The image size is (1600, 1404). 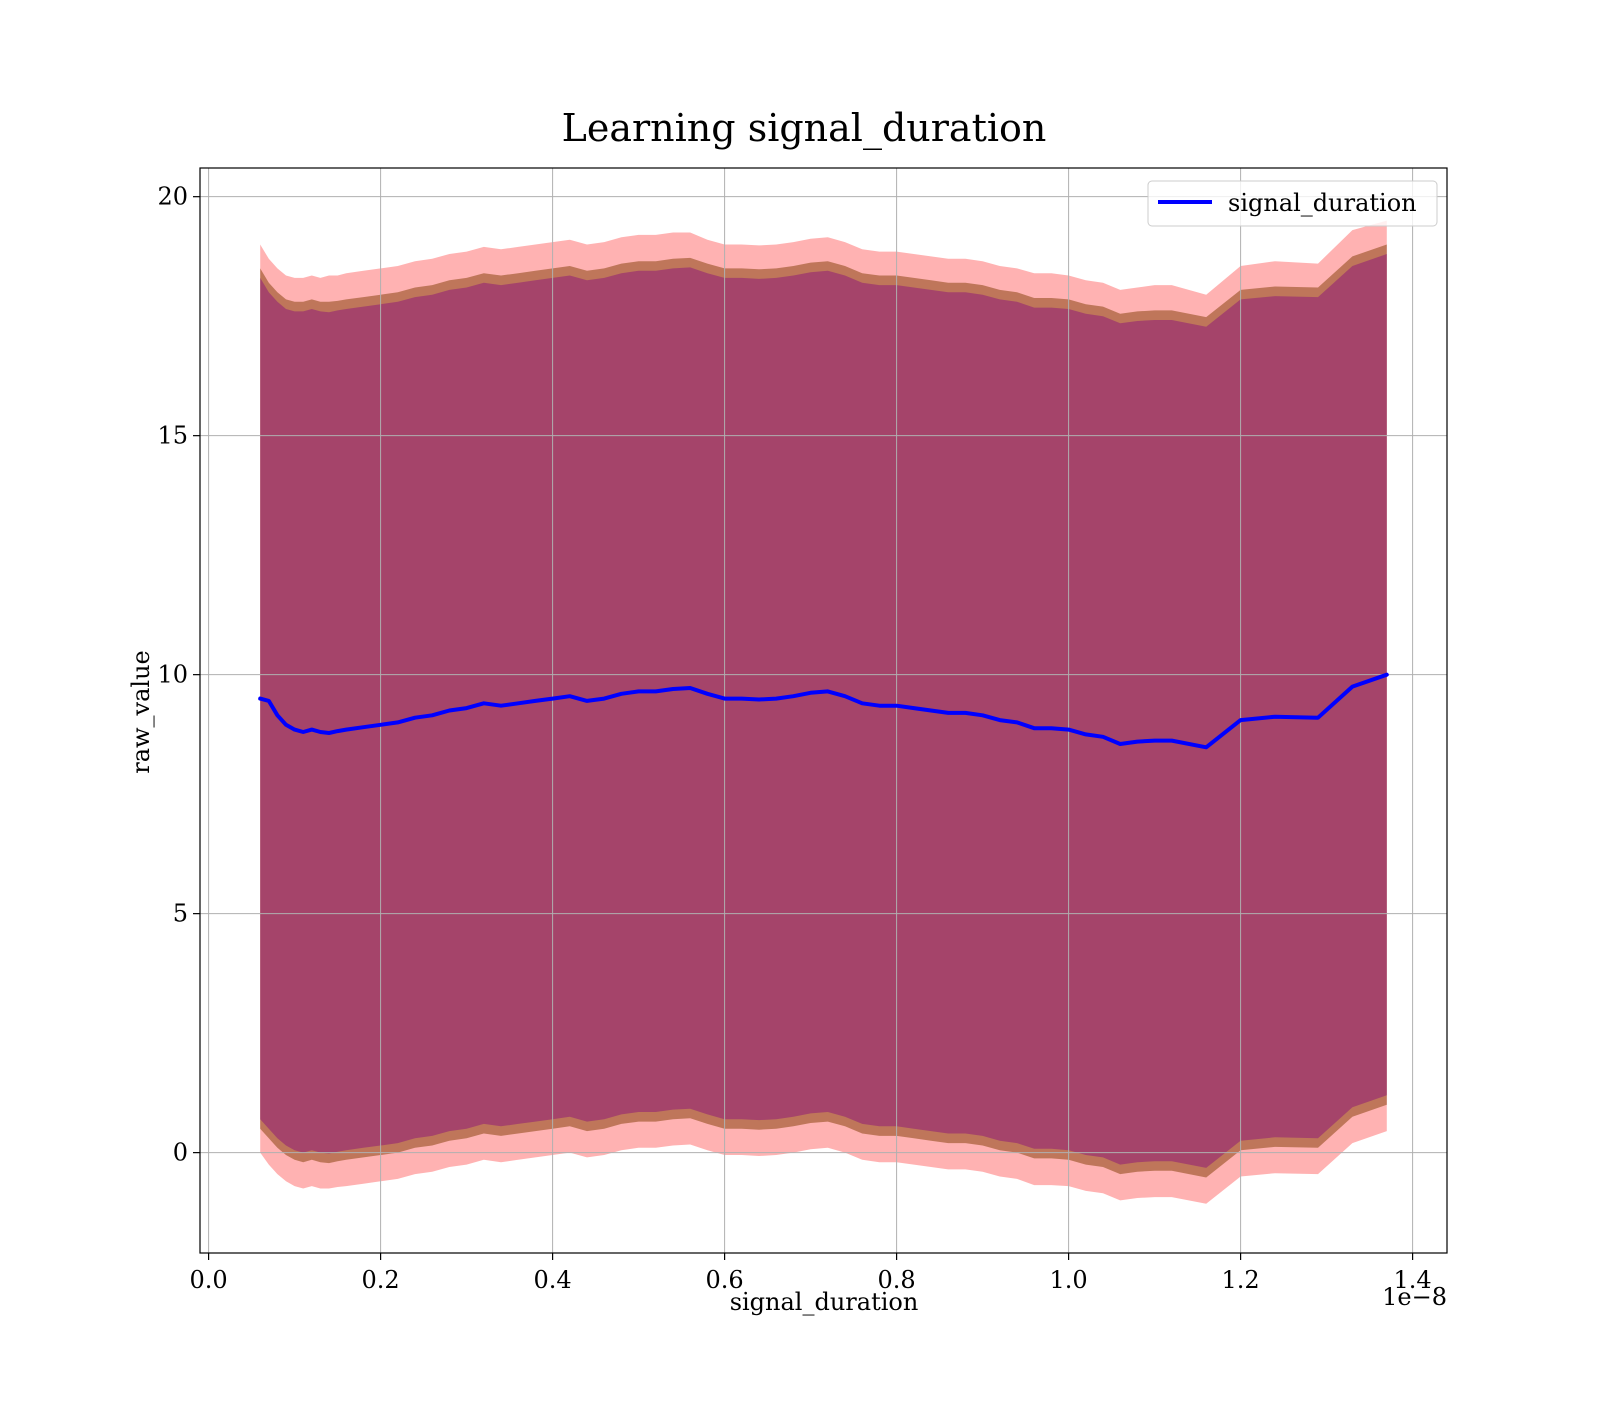 What do you see at coordinates (1241, 1280) in the screenshot?
I see `x-tick-label: 1.2` at bounding box center [1241, 1280].